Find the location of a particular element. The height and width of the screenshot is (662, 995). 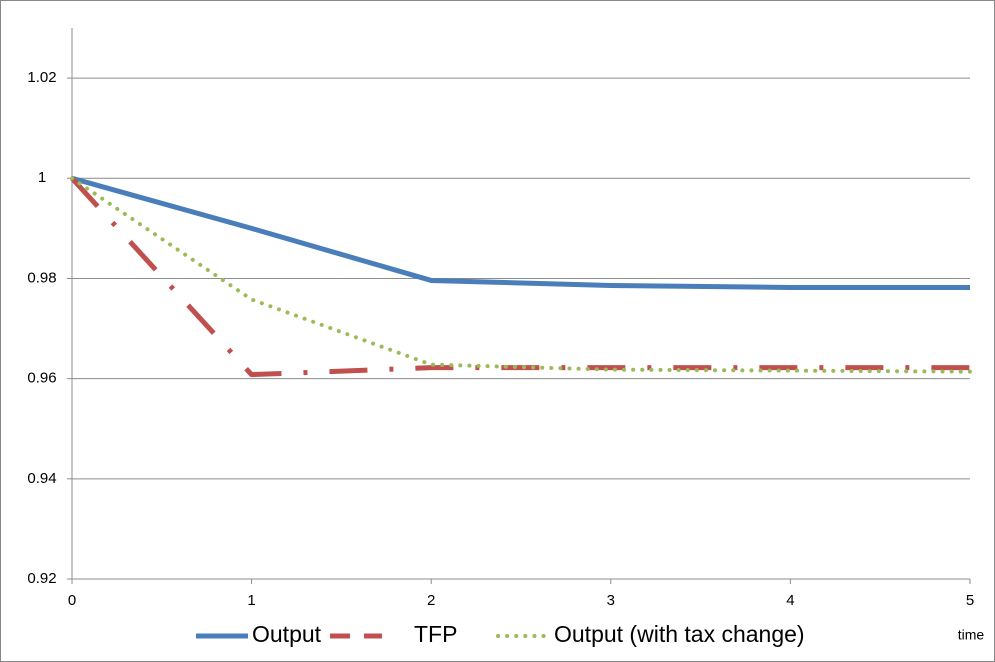

x-tick-label: 3 is located at coordinates (611, 600).